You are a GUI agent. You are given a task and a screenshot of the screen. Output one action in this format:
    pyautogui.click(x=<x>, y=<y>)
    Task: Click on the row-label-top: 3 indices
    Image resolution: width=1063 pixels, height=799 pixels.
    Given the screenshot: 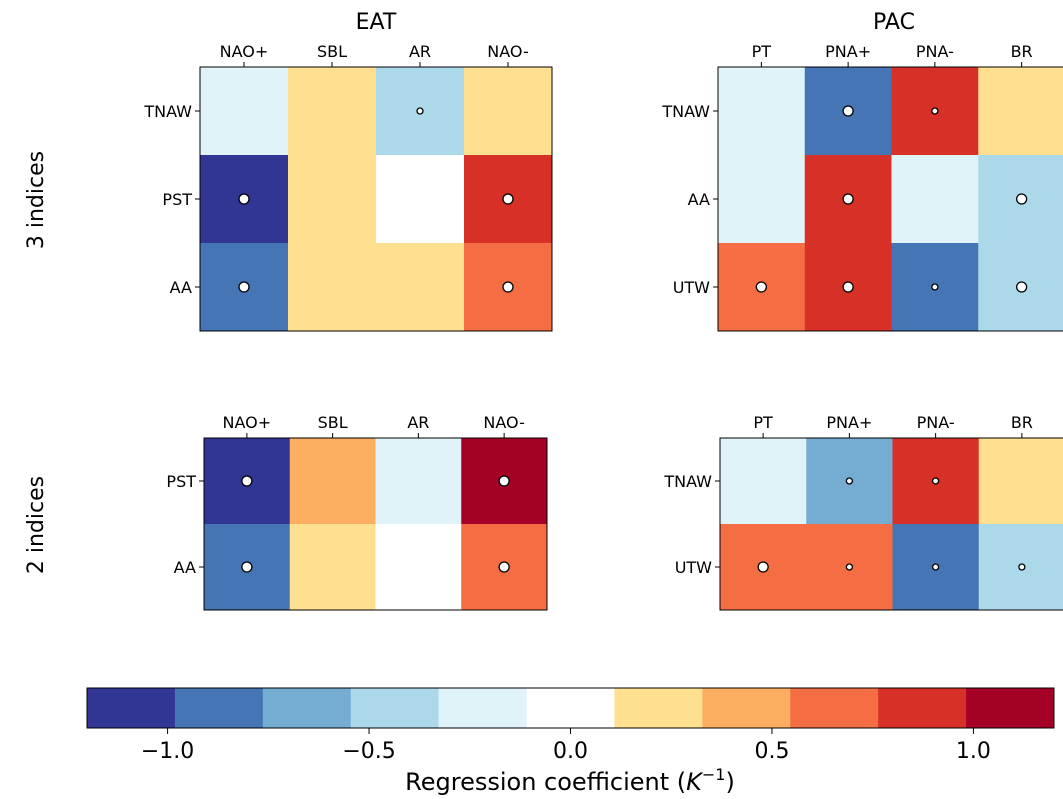 What is the action you would take?
    pyautogui.click(x=36, y=200)
    